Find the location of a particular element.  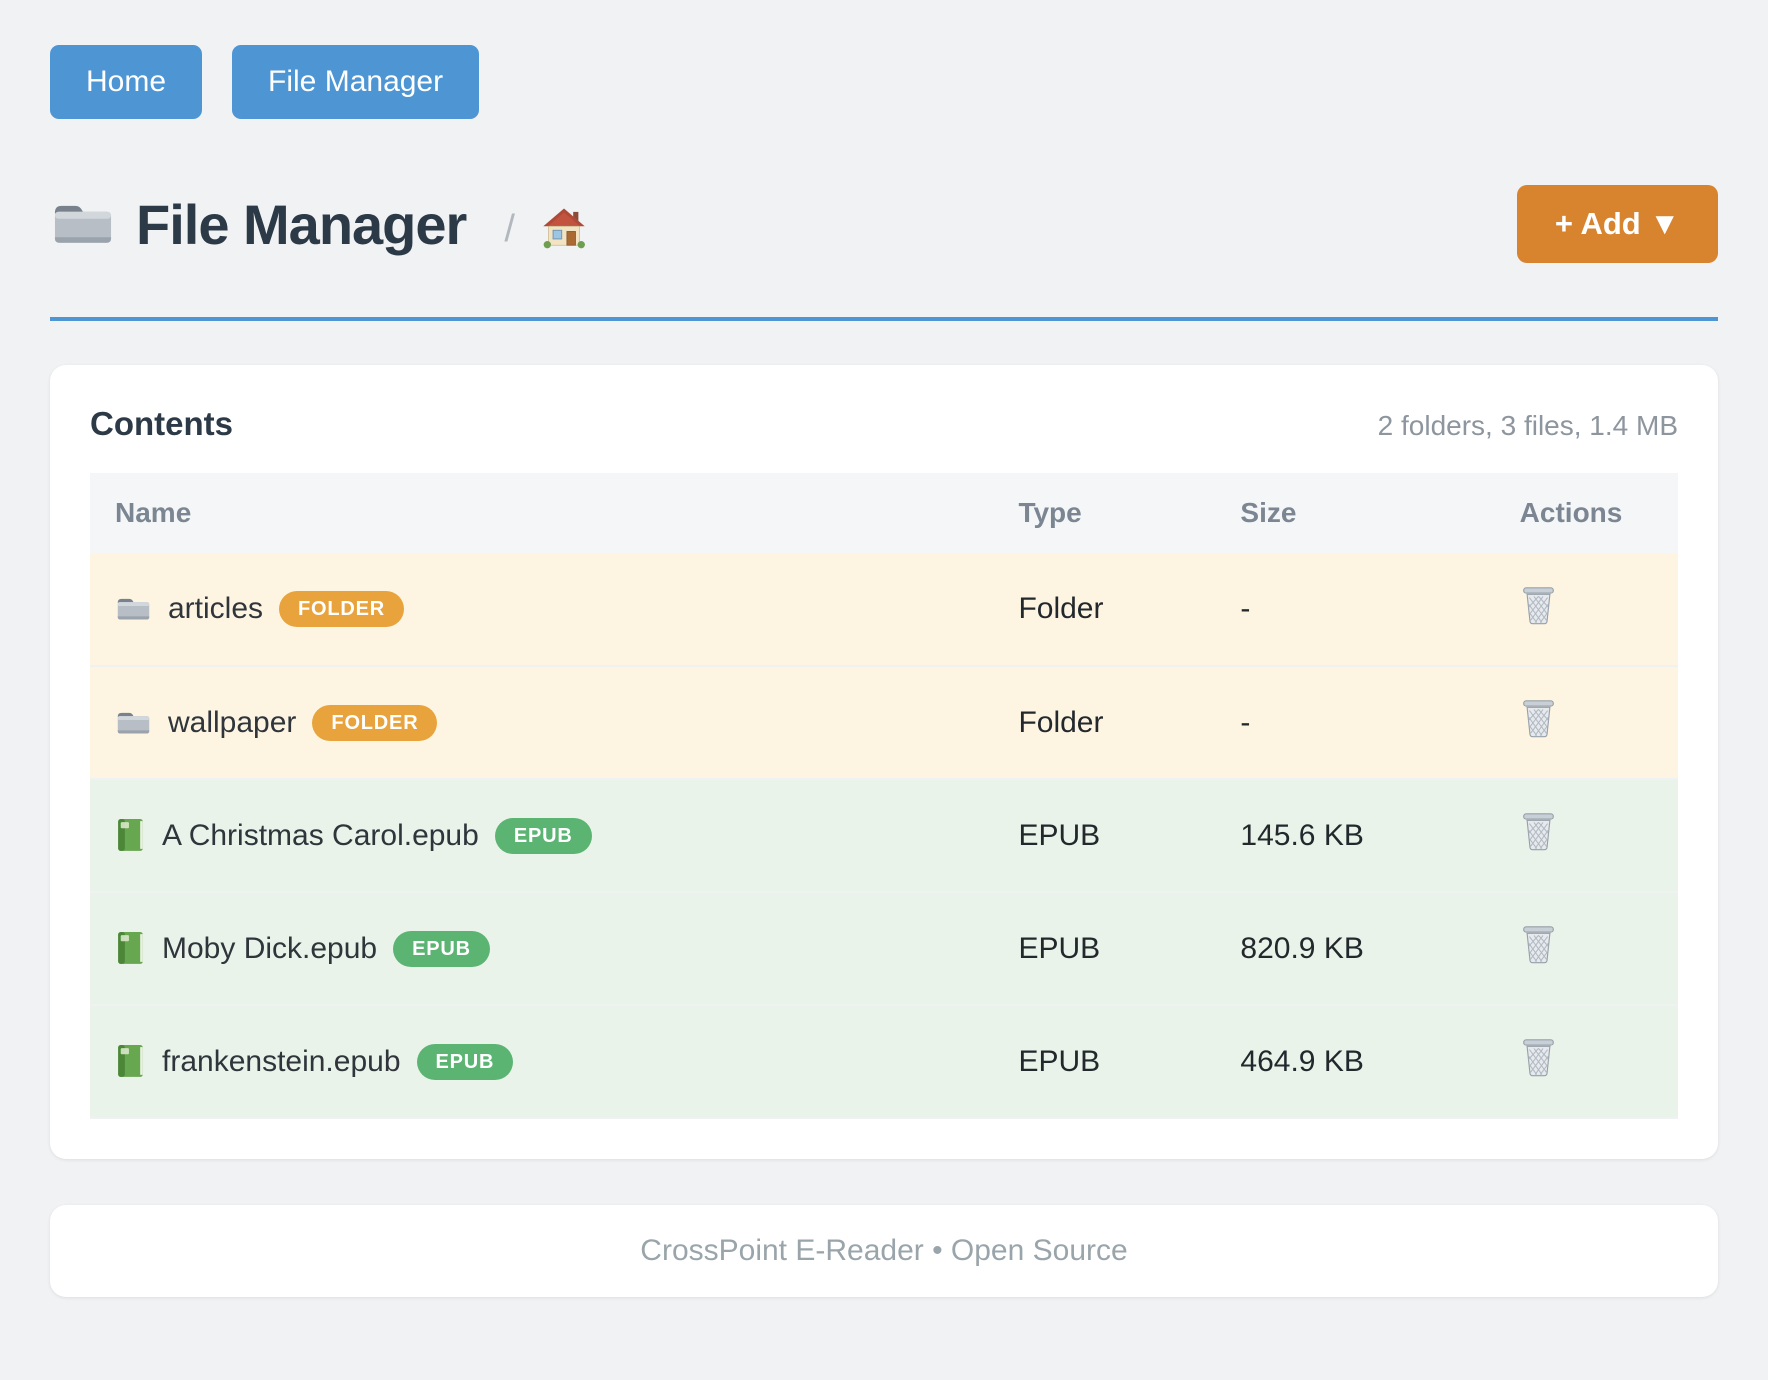

file-name: A Christmas Carol.epub is located at coordinates (320, 835).